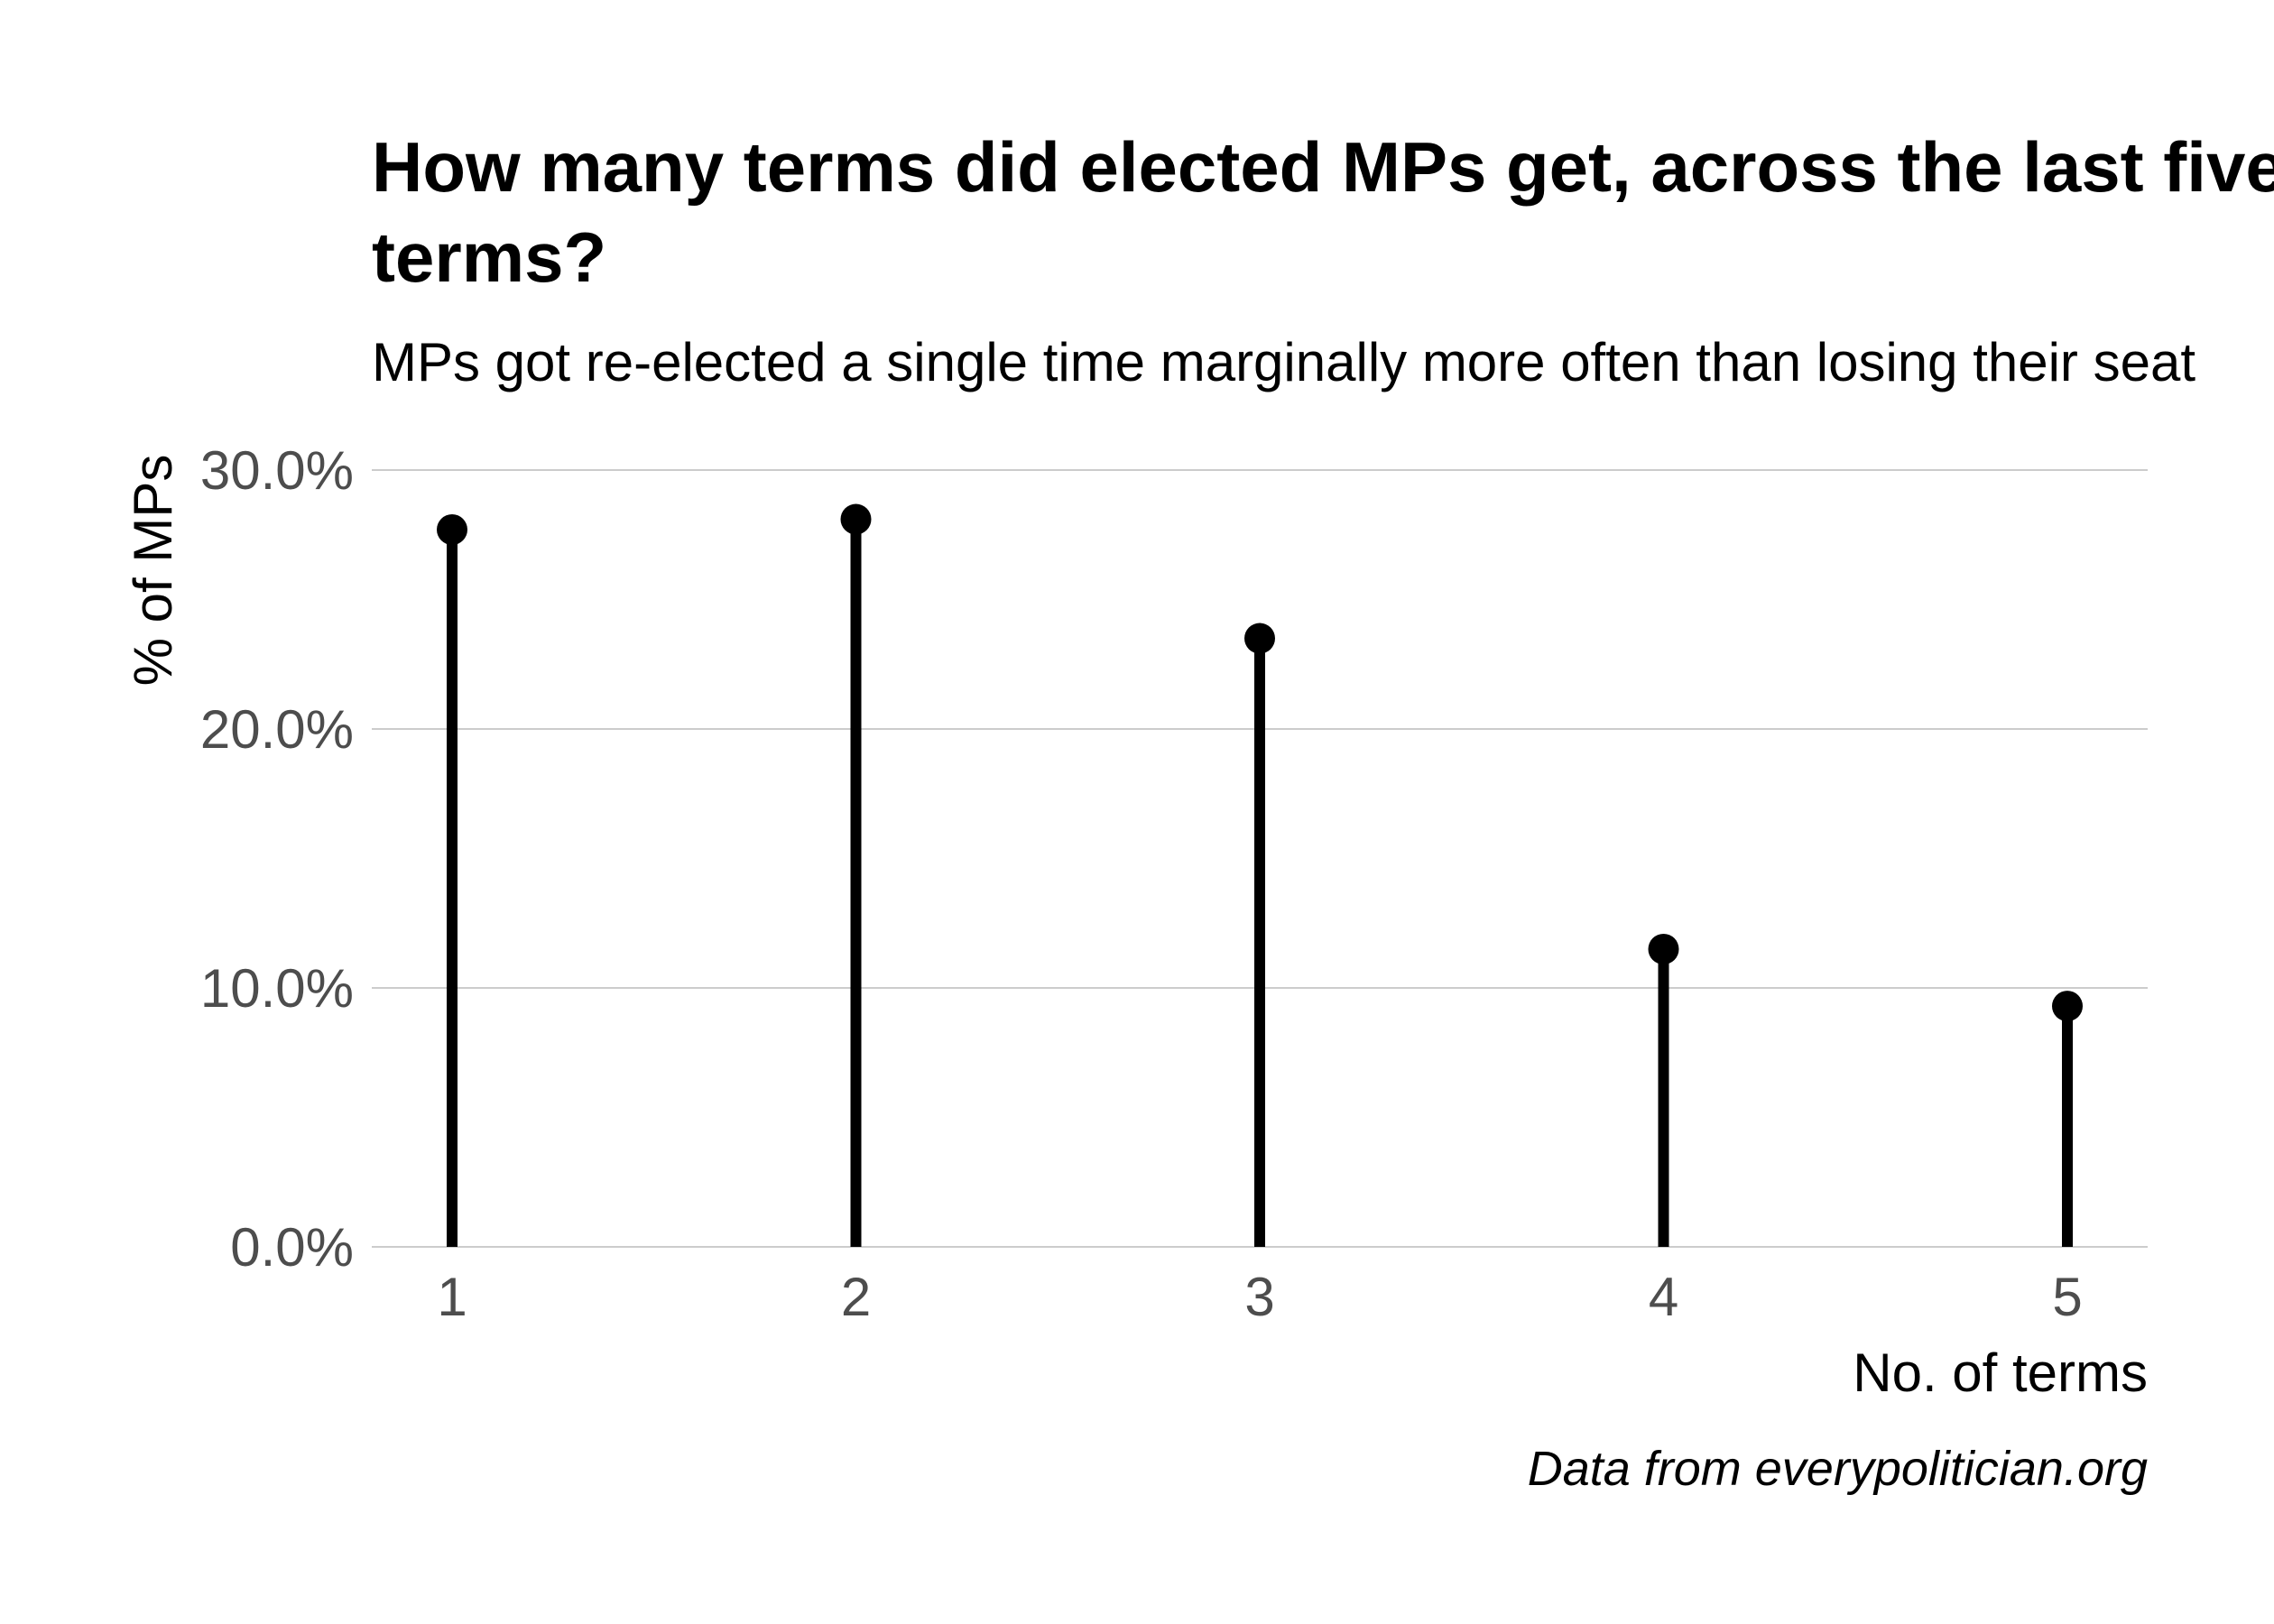 This screenshot has height=1624, width=2274. I want to click on chart-caption: Data from everypolitician.org, so click(1838, 1469).